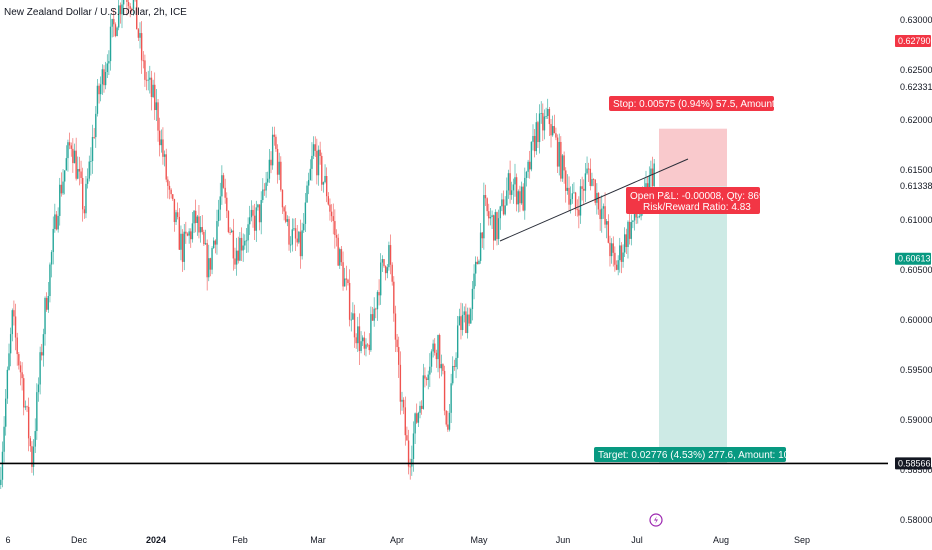 This screenshot has width=932, height=550. What do you see at coordinates (916, 87) in the screenshot?
I see `price-tick-label: 0.62331` at bounding box center [916, 87].